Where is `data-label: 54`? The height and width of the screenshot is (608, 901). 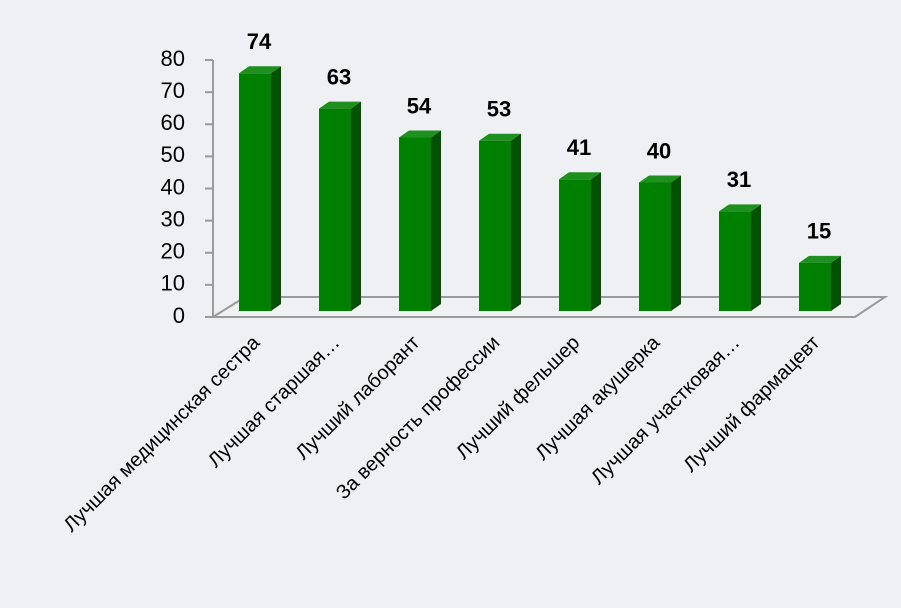 data-label: 54 is located at coordinates (419, 105).